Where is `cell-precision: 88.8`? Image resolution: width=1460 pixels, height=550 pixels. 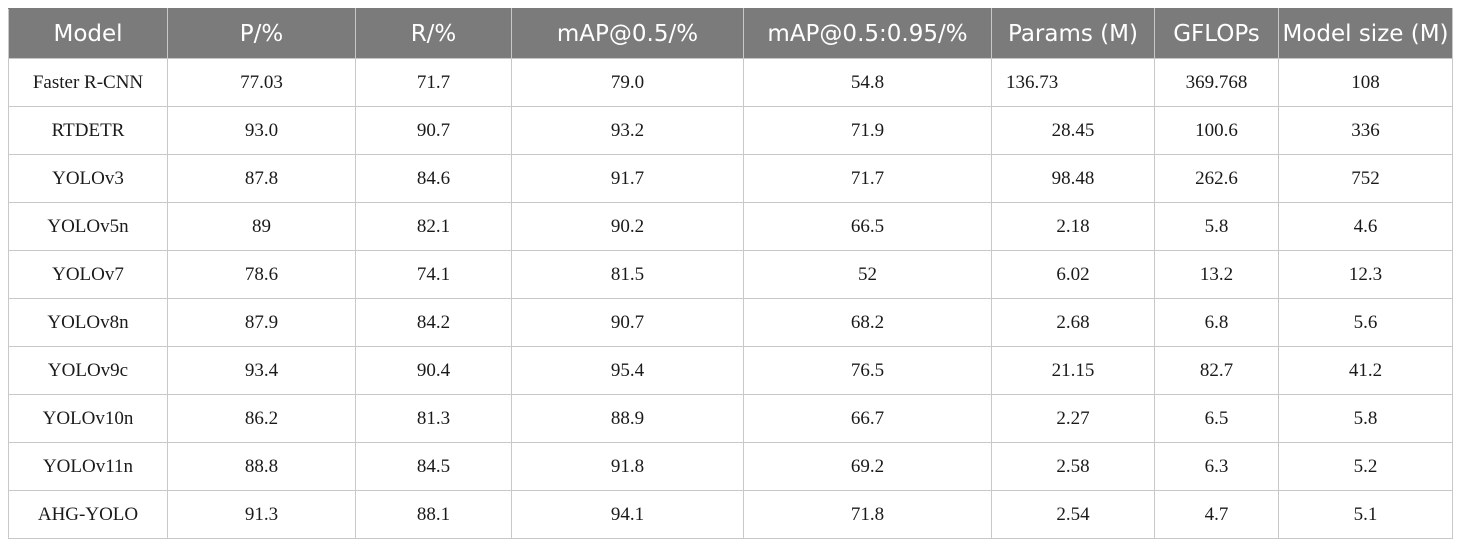
cell-precision: 88.8 is located at coordinates (261, 466).